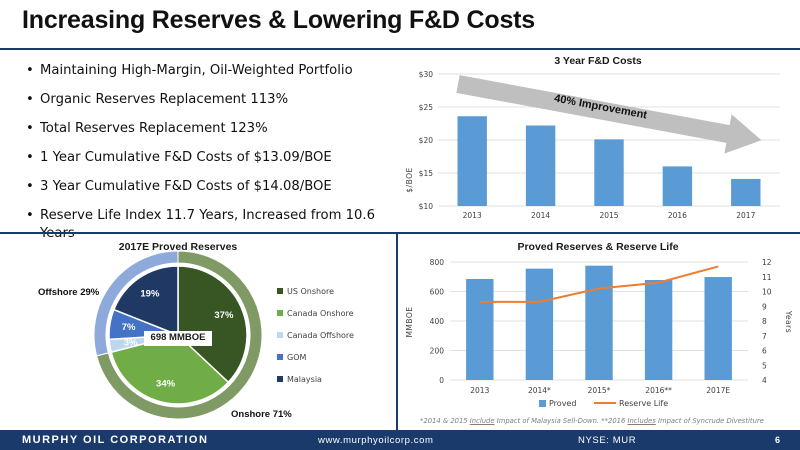 This screenshot has height=450, width=800. What do you see at coordinates (164, 99) in the screenshot?
I see `bullet-text: Organic Reserves Replacement 113%` at bounding box center [164, 99].